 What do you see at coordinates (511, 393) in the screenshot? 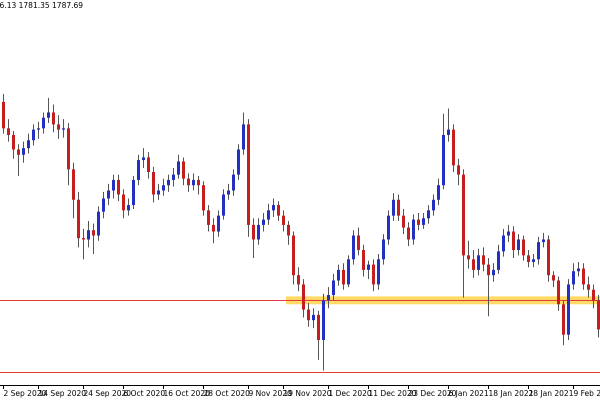
I see `x-tick-label: 18 Jan 2021` at bounding box center [511, 393].